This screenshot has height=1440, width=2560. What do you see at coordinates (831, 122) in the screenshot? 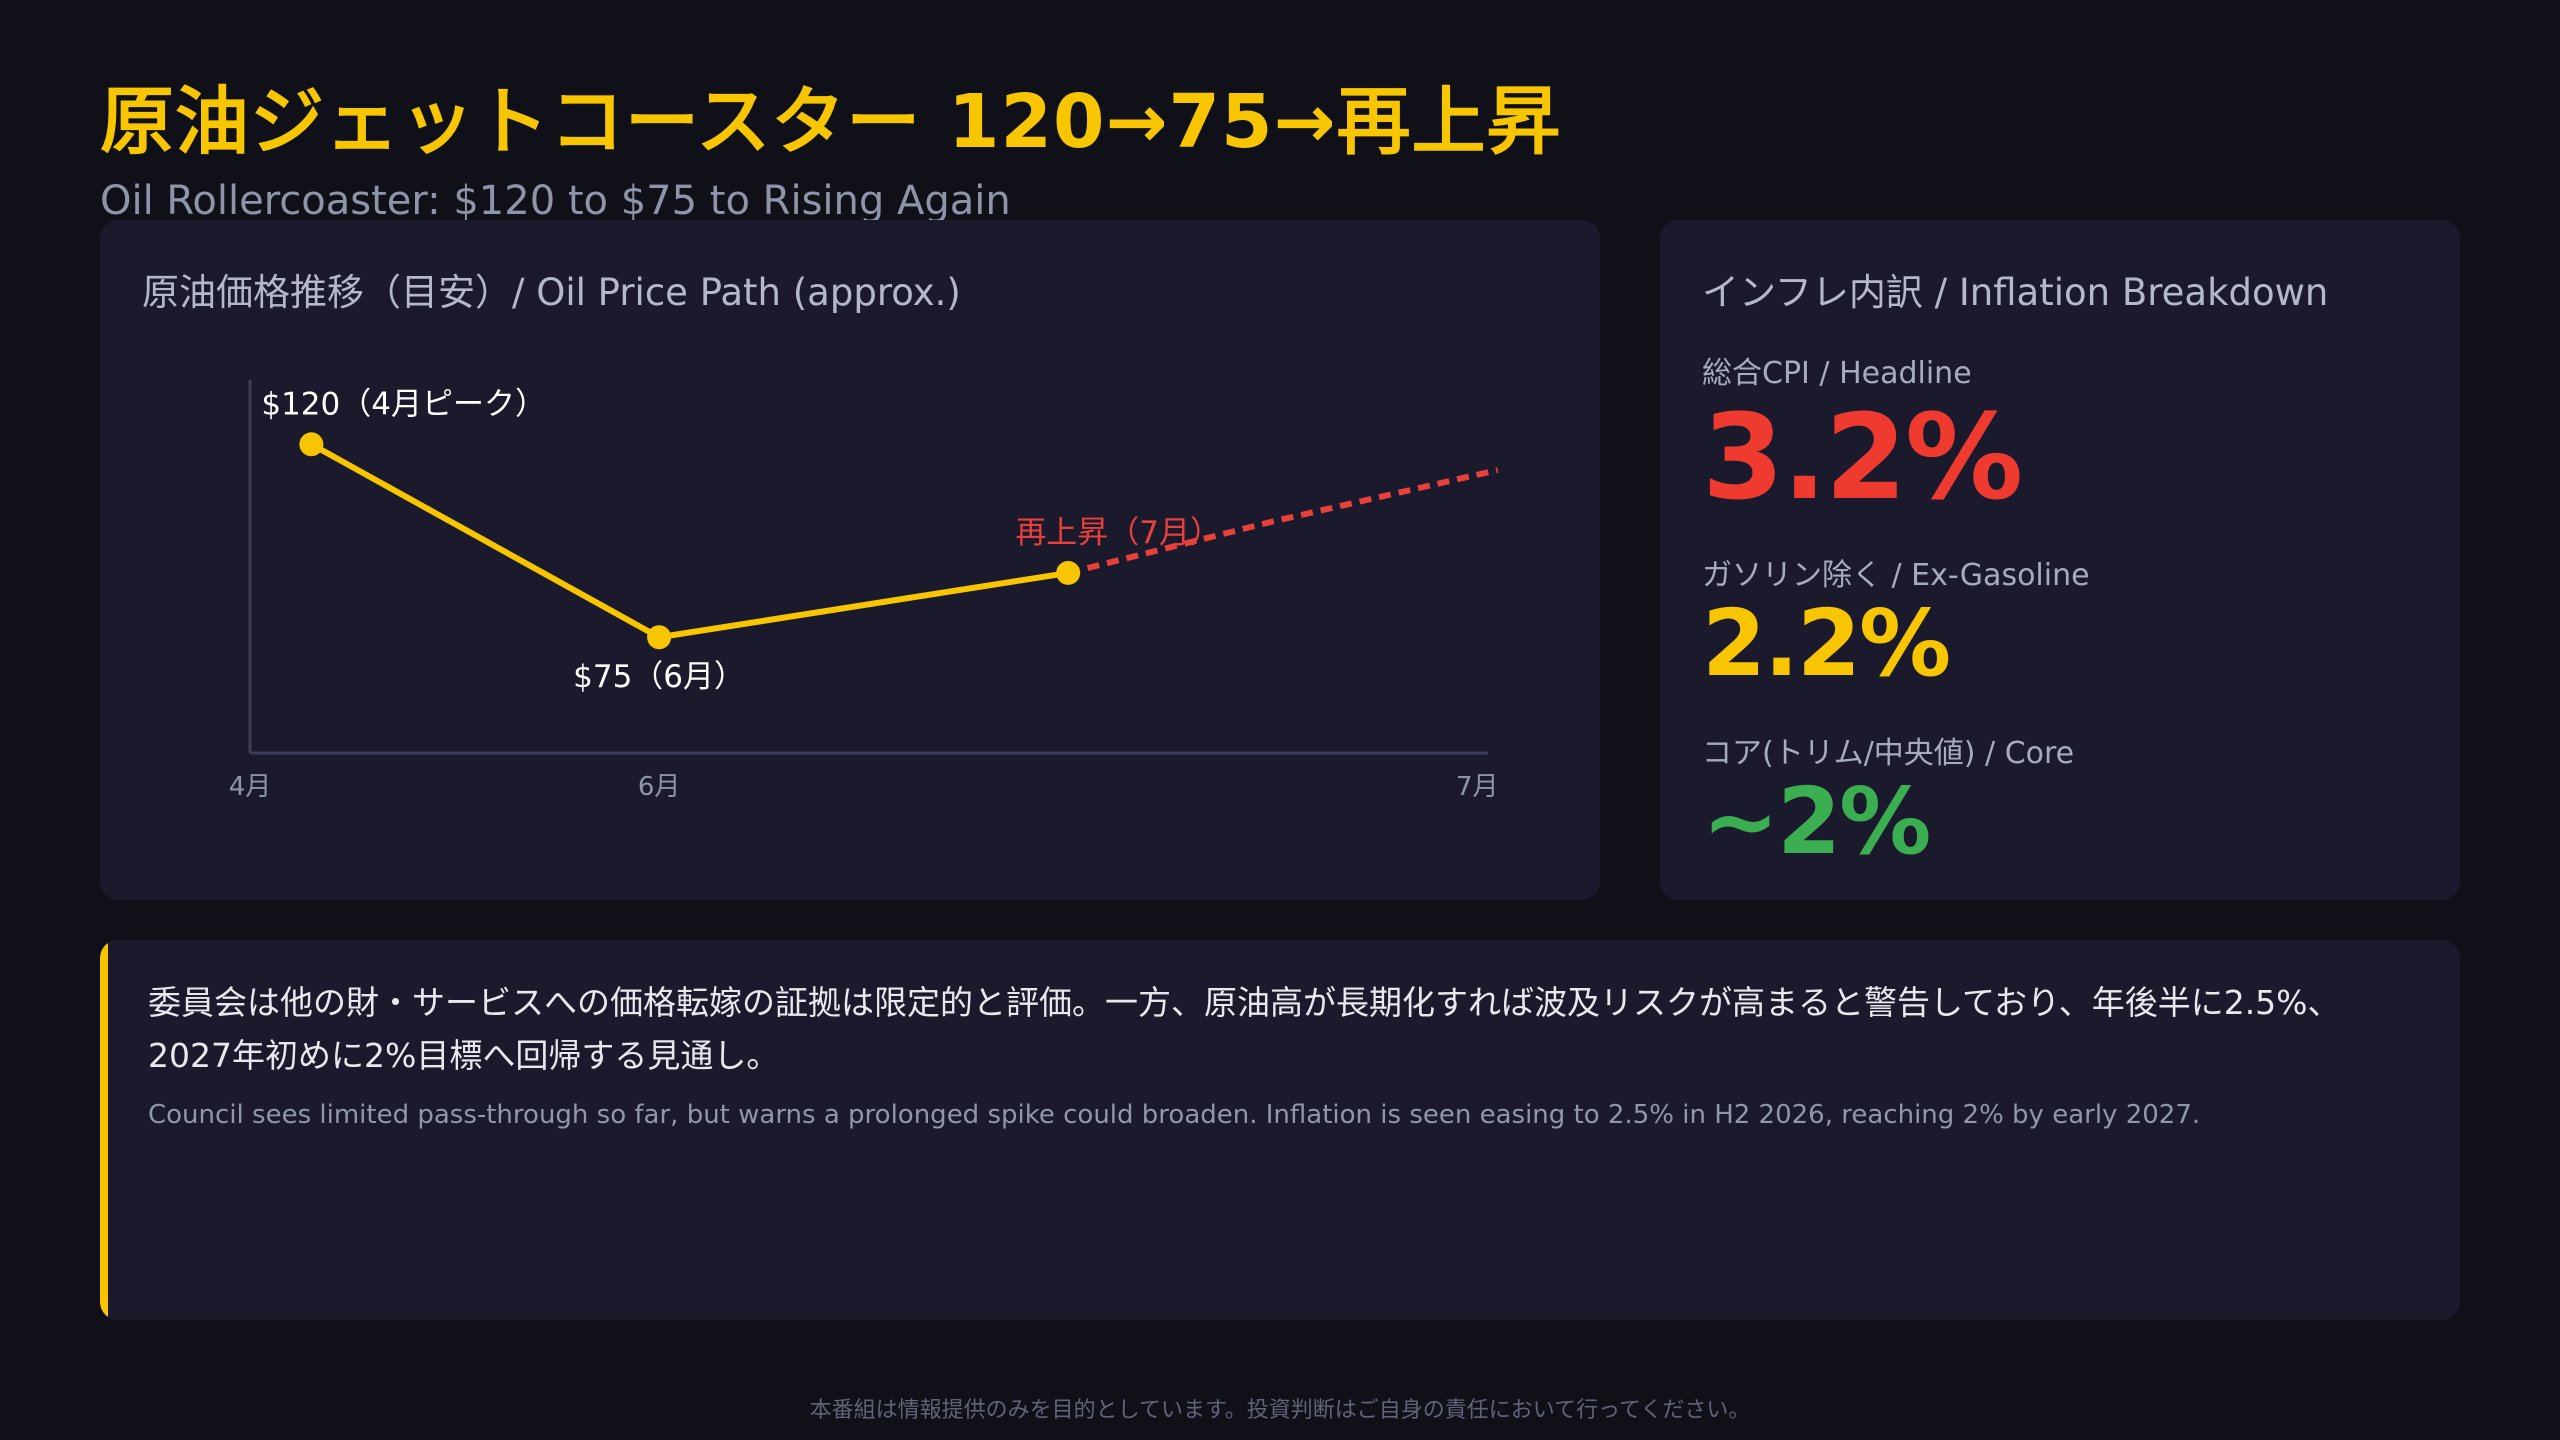
I see `page-title: 原油ジェットコースター 120→75→再上昇` at bounding box center [831, 122].